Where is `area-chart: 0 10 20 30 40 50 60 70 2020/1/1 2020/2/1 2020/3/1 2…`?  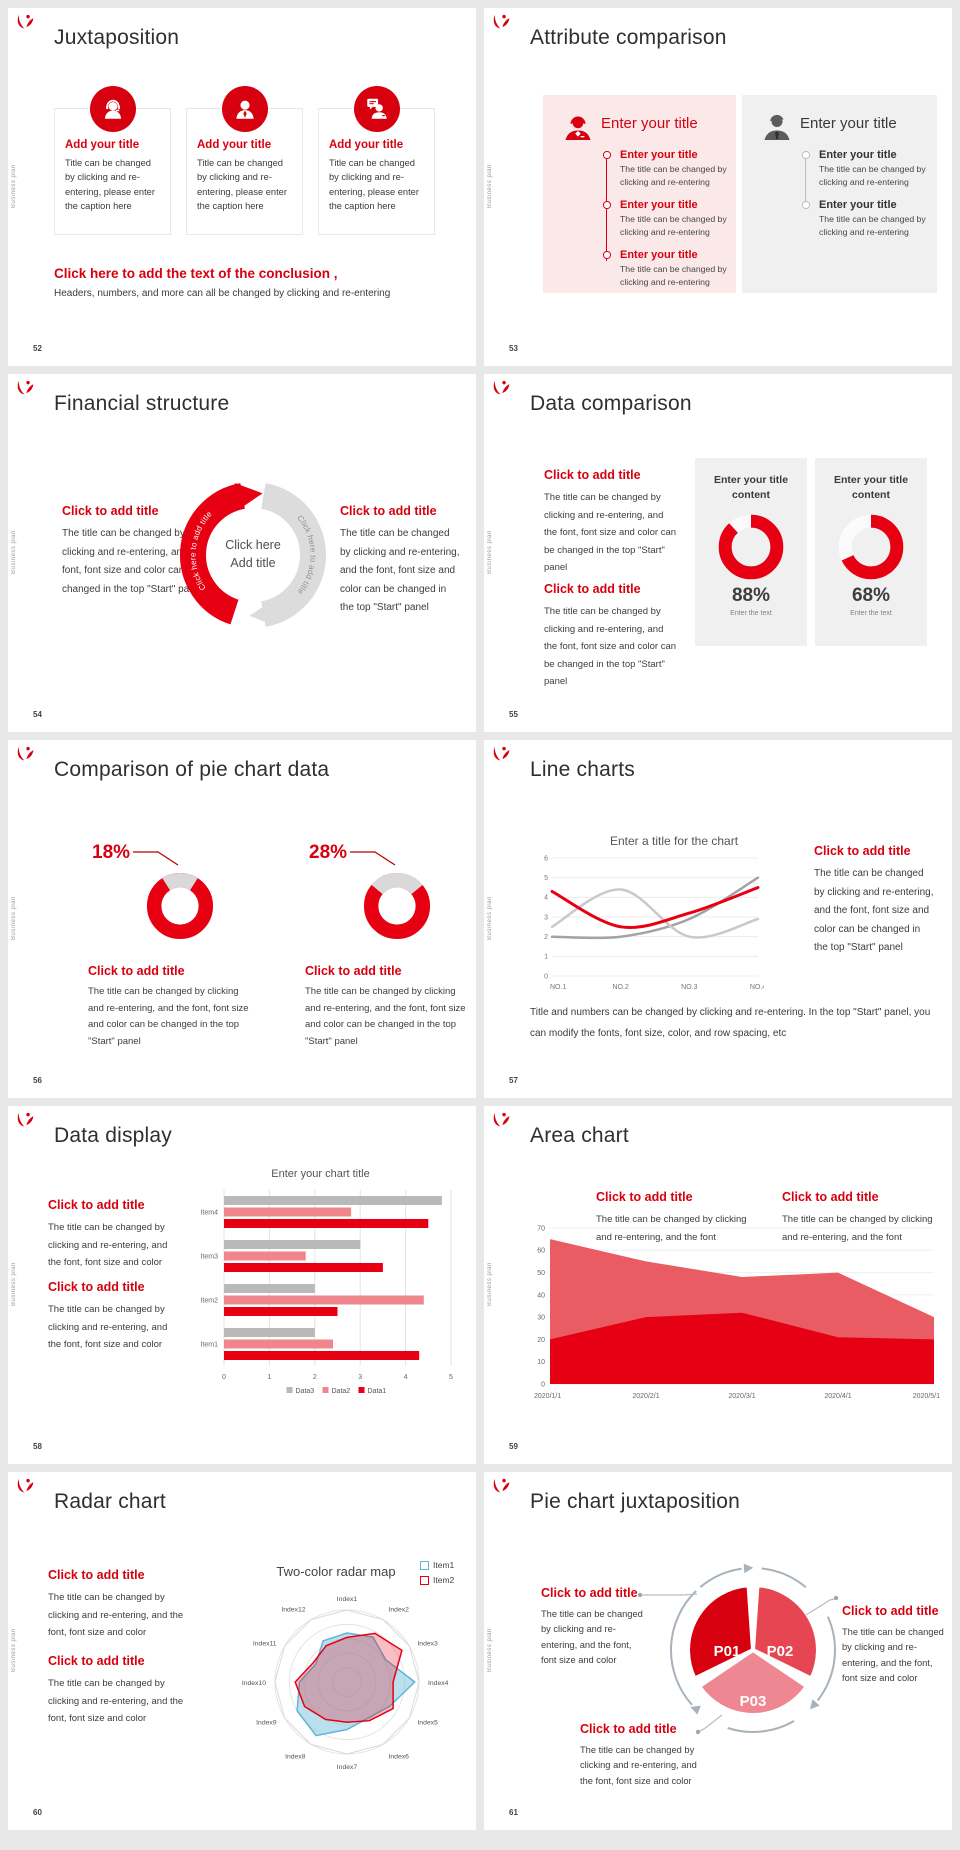 area-chart: 0 10 20 30 40 50 60 70 2020/1/1 2020/2/1 2020/3/1 2… is located at coordinates (732, 1316).